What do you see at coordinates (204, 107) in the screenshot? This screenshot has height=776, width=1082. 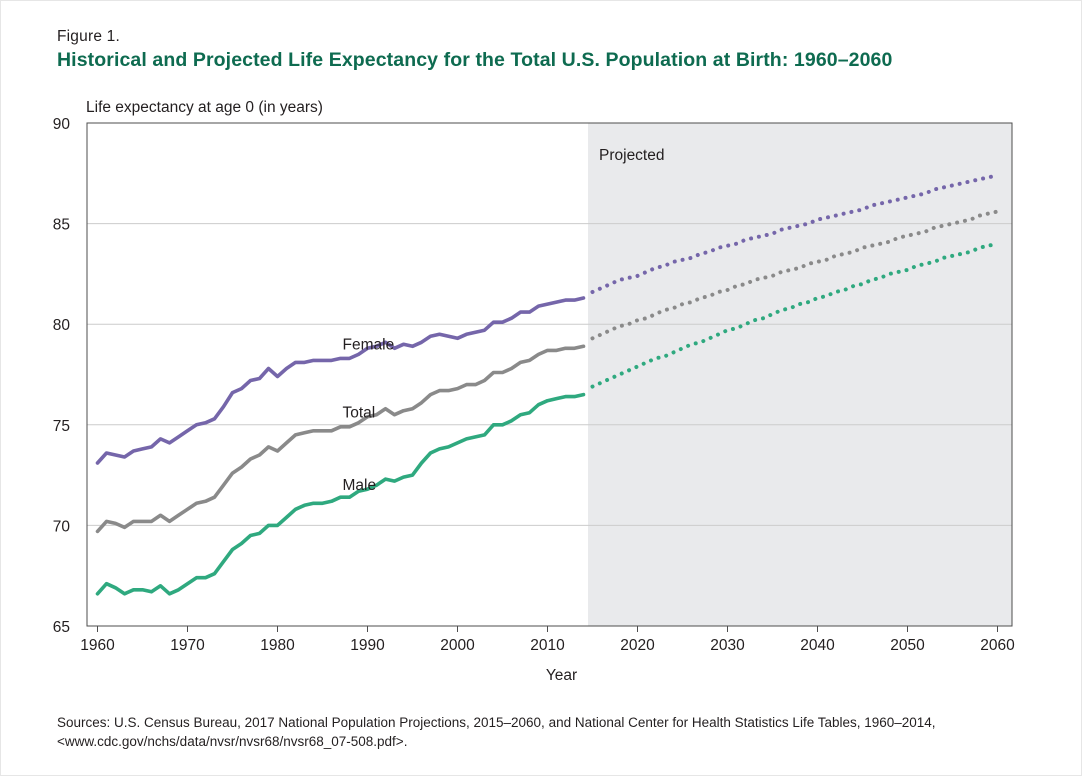 I see `y-axis-label: Life expectancy at age 0 (in years)` at bounding box center [204, 107].